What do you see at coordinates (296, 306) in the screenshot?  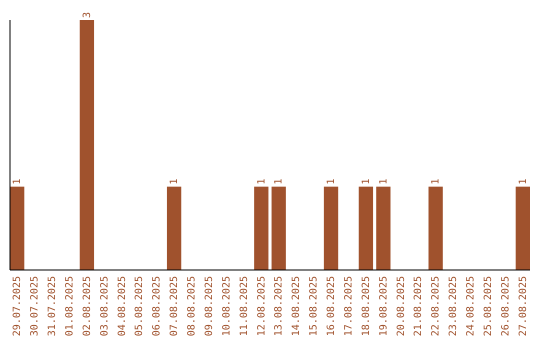 I see `x-tick-label: 14.08.2025` at bounding box center [296, 306].